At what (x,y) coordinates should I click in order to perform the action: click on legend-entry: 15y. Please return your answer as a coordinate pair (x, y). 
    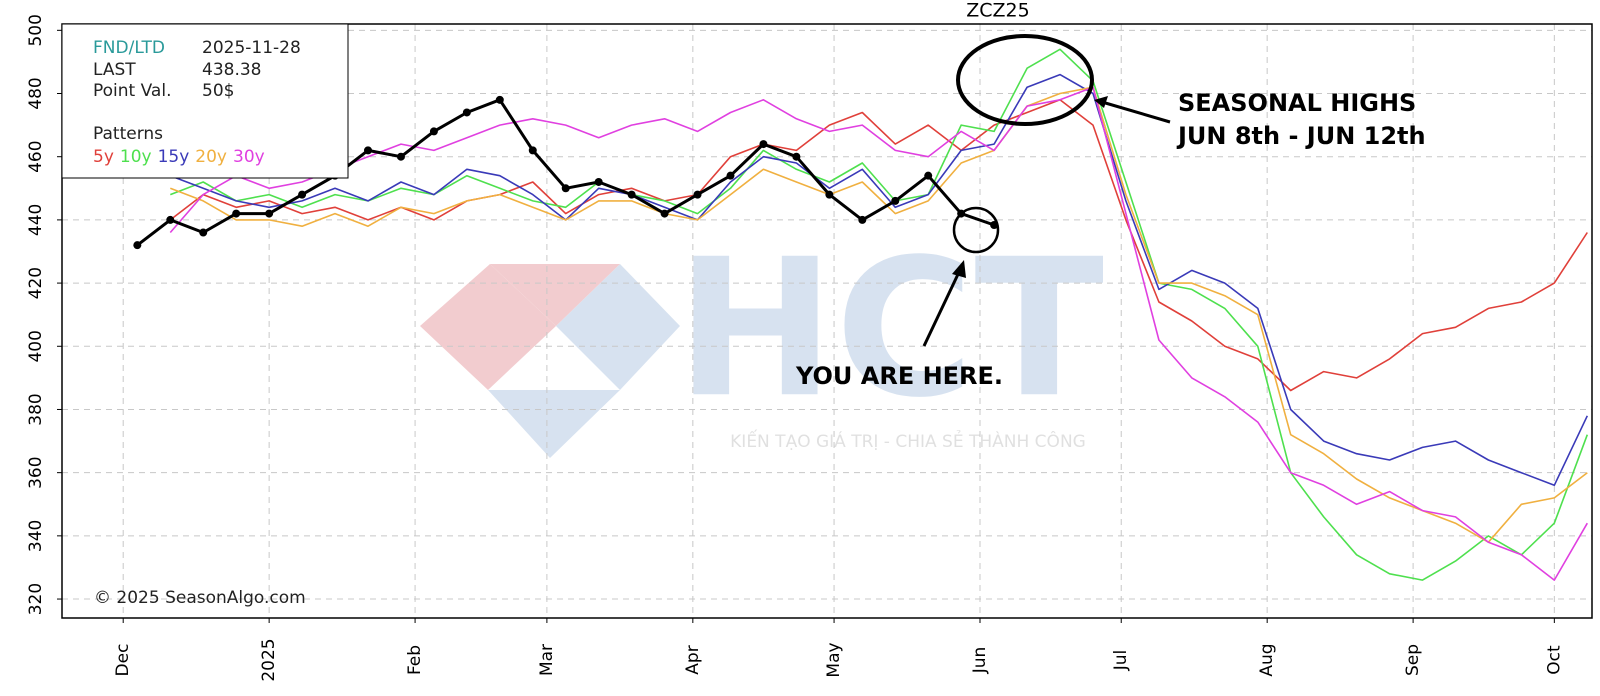
    Looking at the image, I should click on (174, 157).